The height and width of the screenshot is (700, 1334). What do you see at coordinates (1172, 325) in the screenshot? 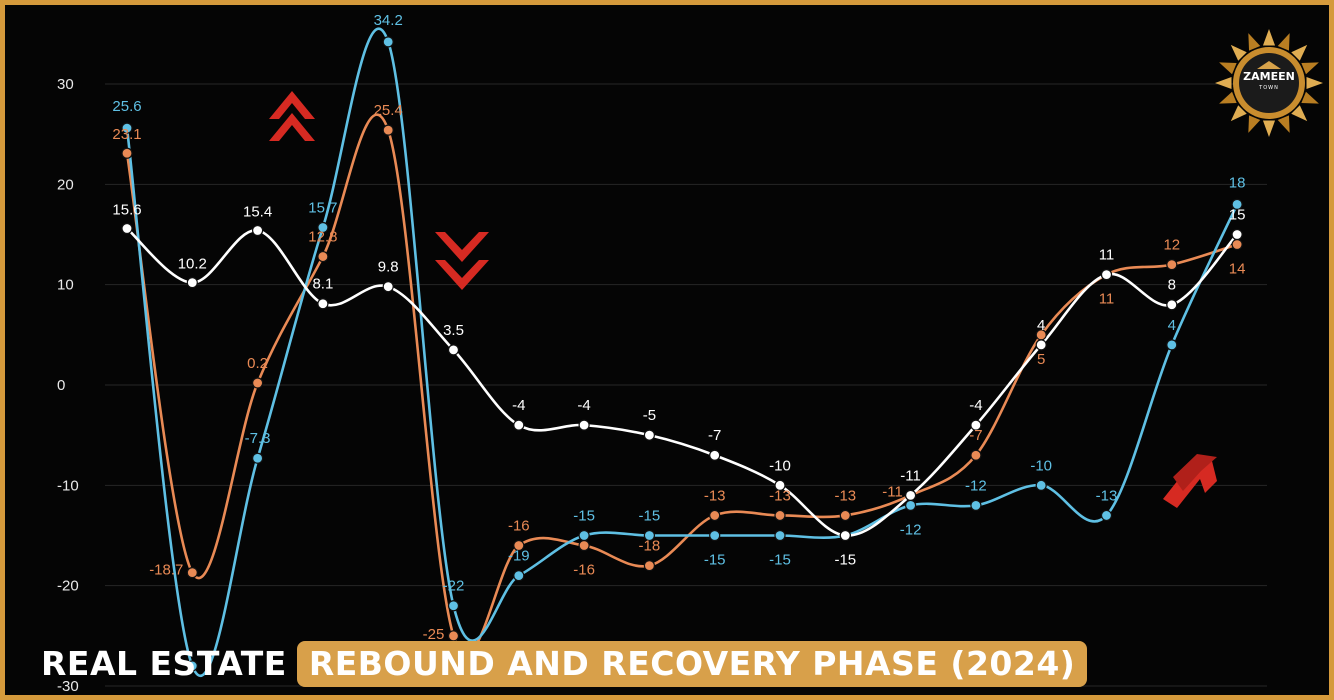
I see `blue-data-label: 4` at bounding box center [1172, 325].